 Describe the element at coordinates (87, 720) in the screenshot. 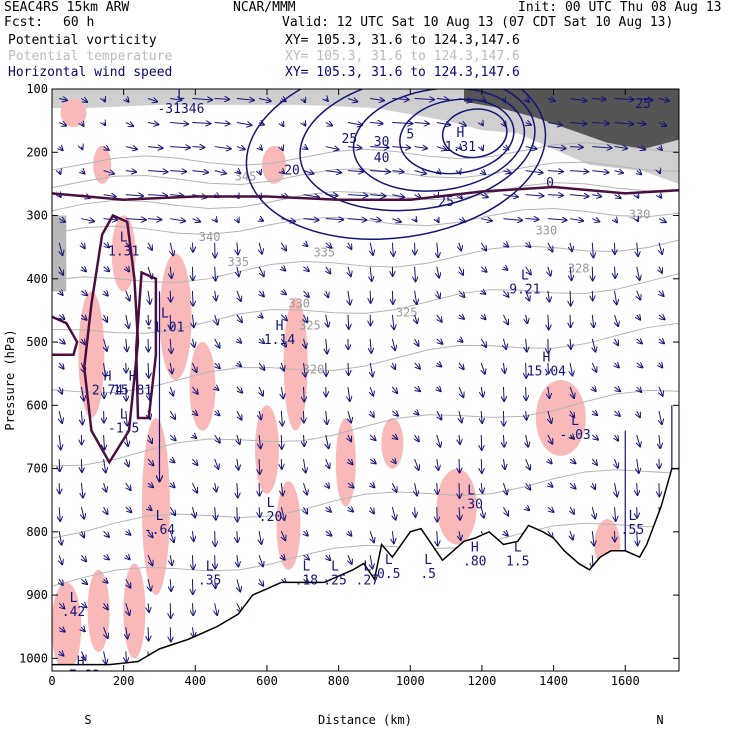

I see `south-end-label: S` at that location.